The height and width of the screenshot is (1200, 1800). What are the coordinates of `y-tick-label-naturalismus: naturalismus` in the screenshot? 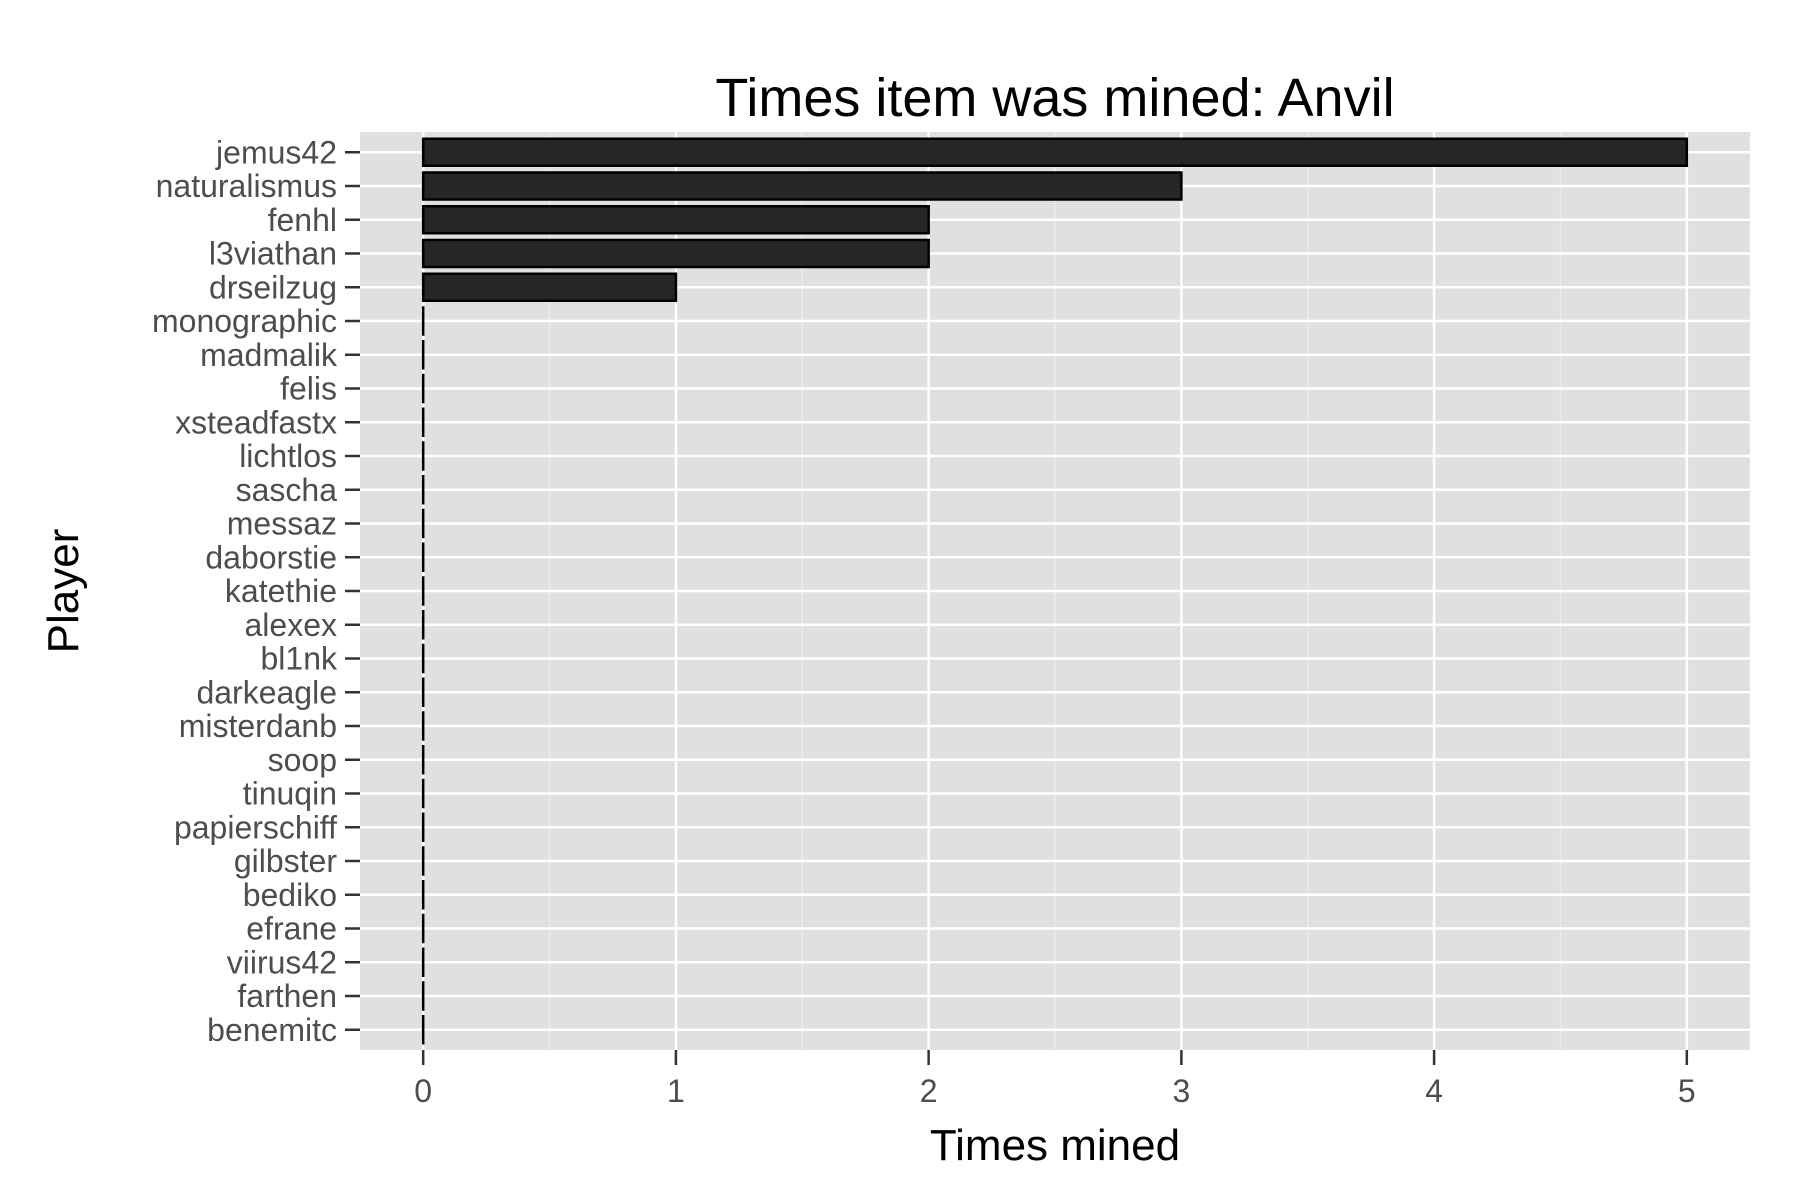 It's located at (246, 186).